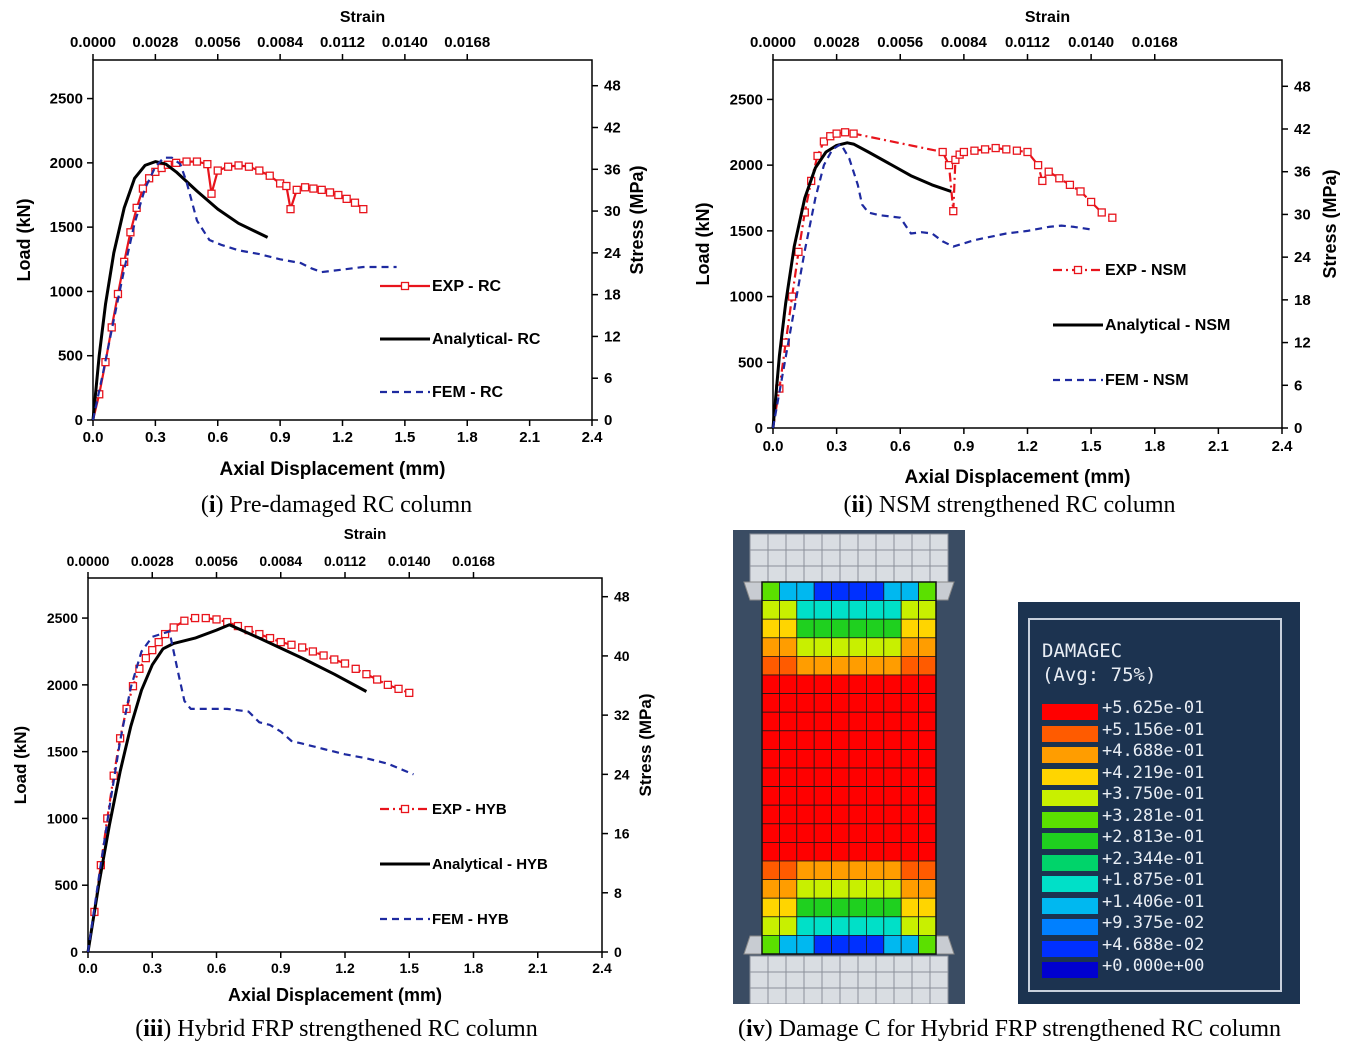 This screenshot has height=1049, width=1346. Describe the element at coordinates (612, 336) in the screenshot. I see `y2-tick-label: 12` at that location.